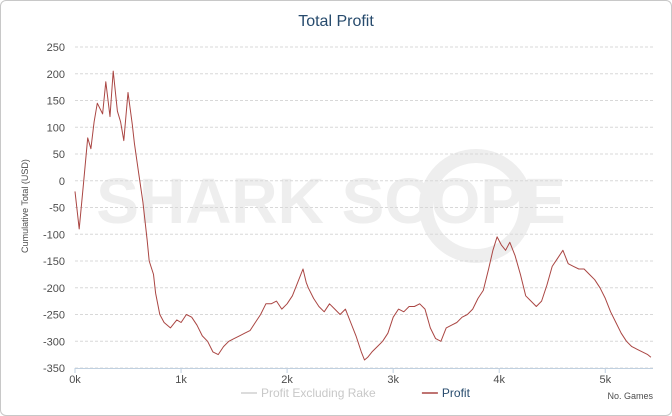 The height and width of the screenshot is (416, 672). Describe the element at coordinates (56, 75) in the screenshot. I see `y-tick-label: 200` at that location.